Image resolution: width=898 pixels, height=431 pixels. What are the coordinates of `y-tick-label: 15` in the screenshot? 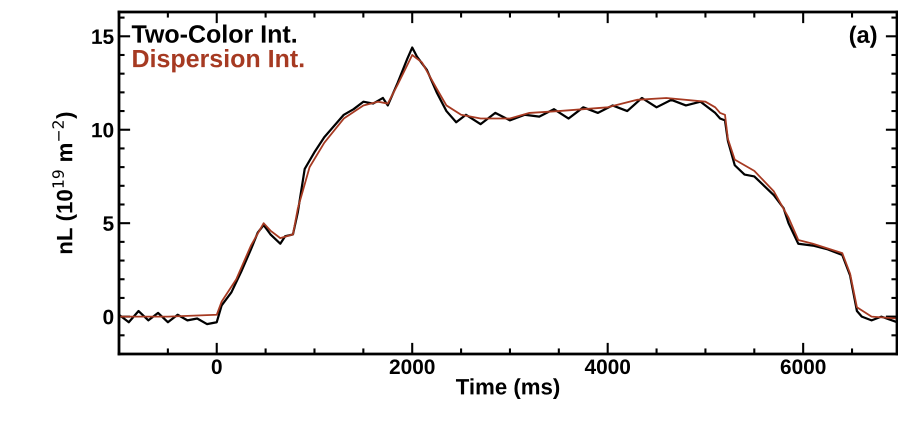 It's located at (103, 37).